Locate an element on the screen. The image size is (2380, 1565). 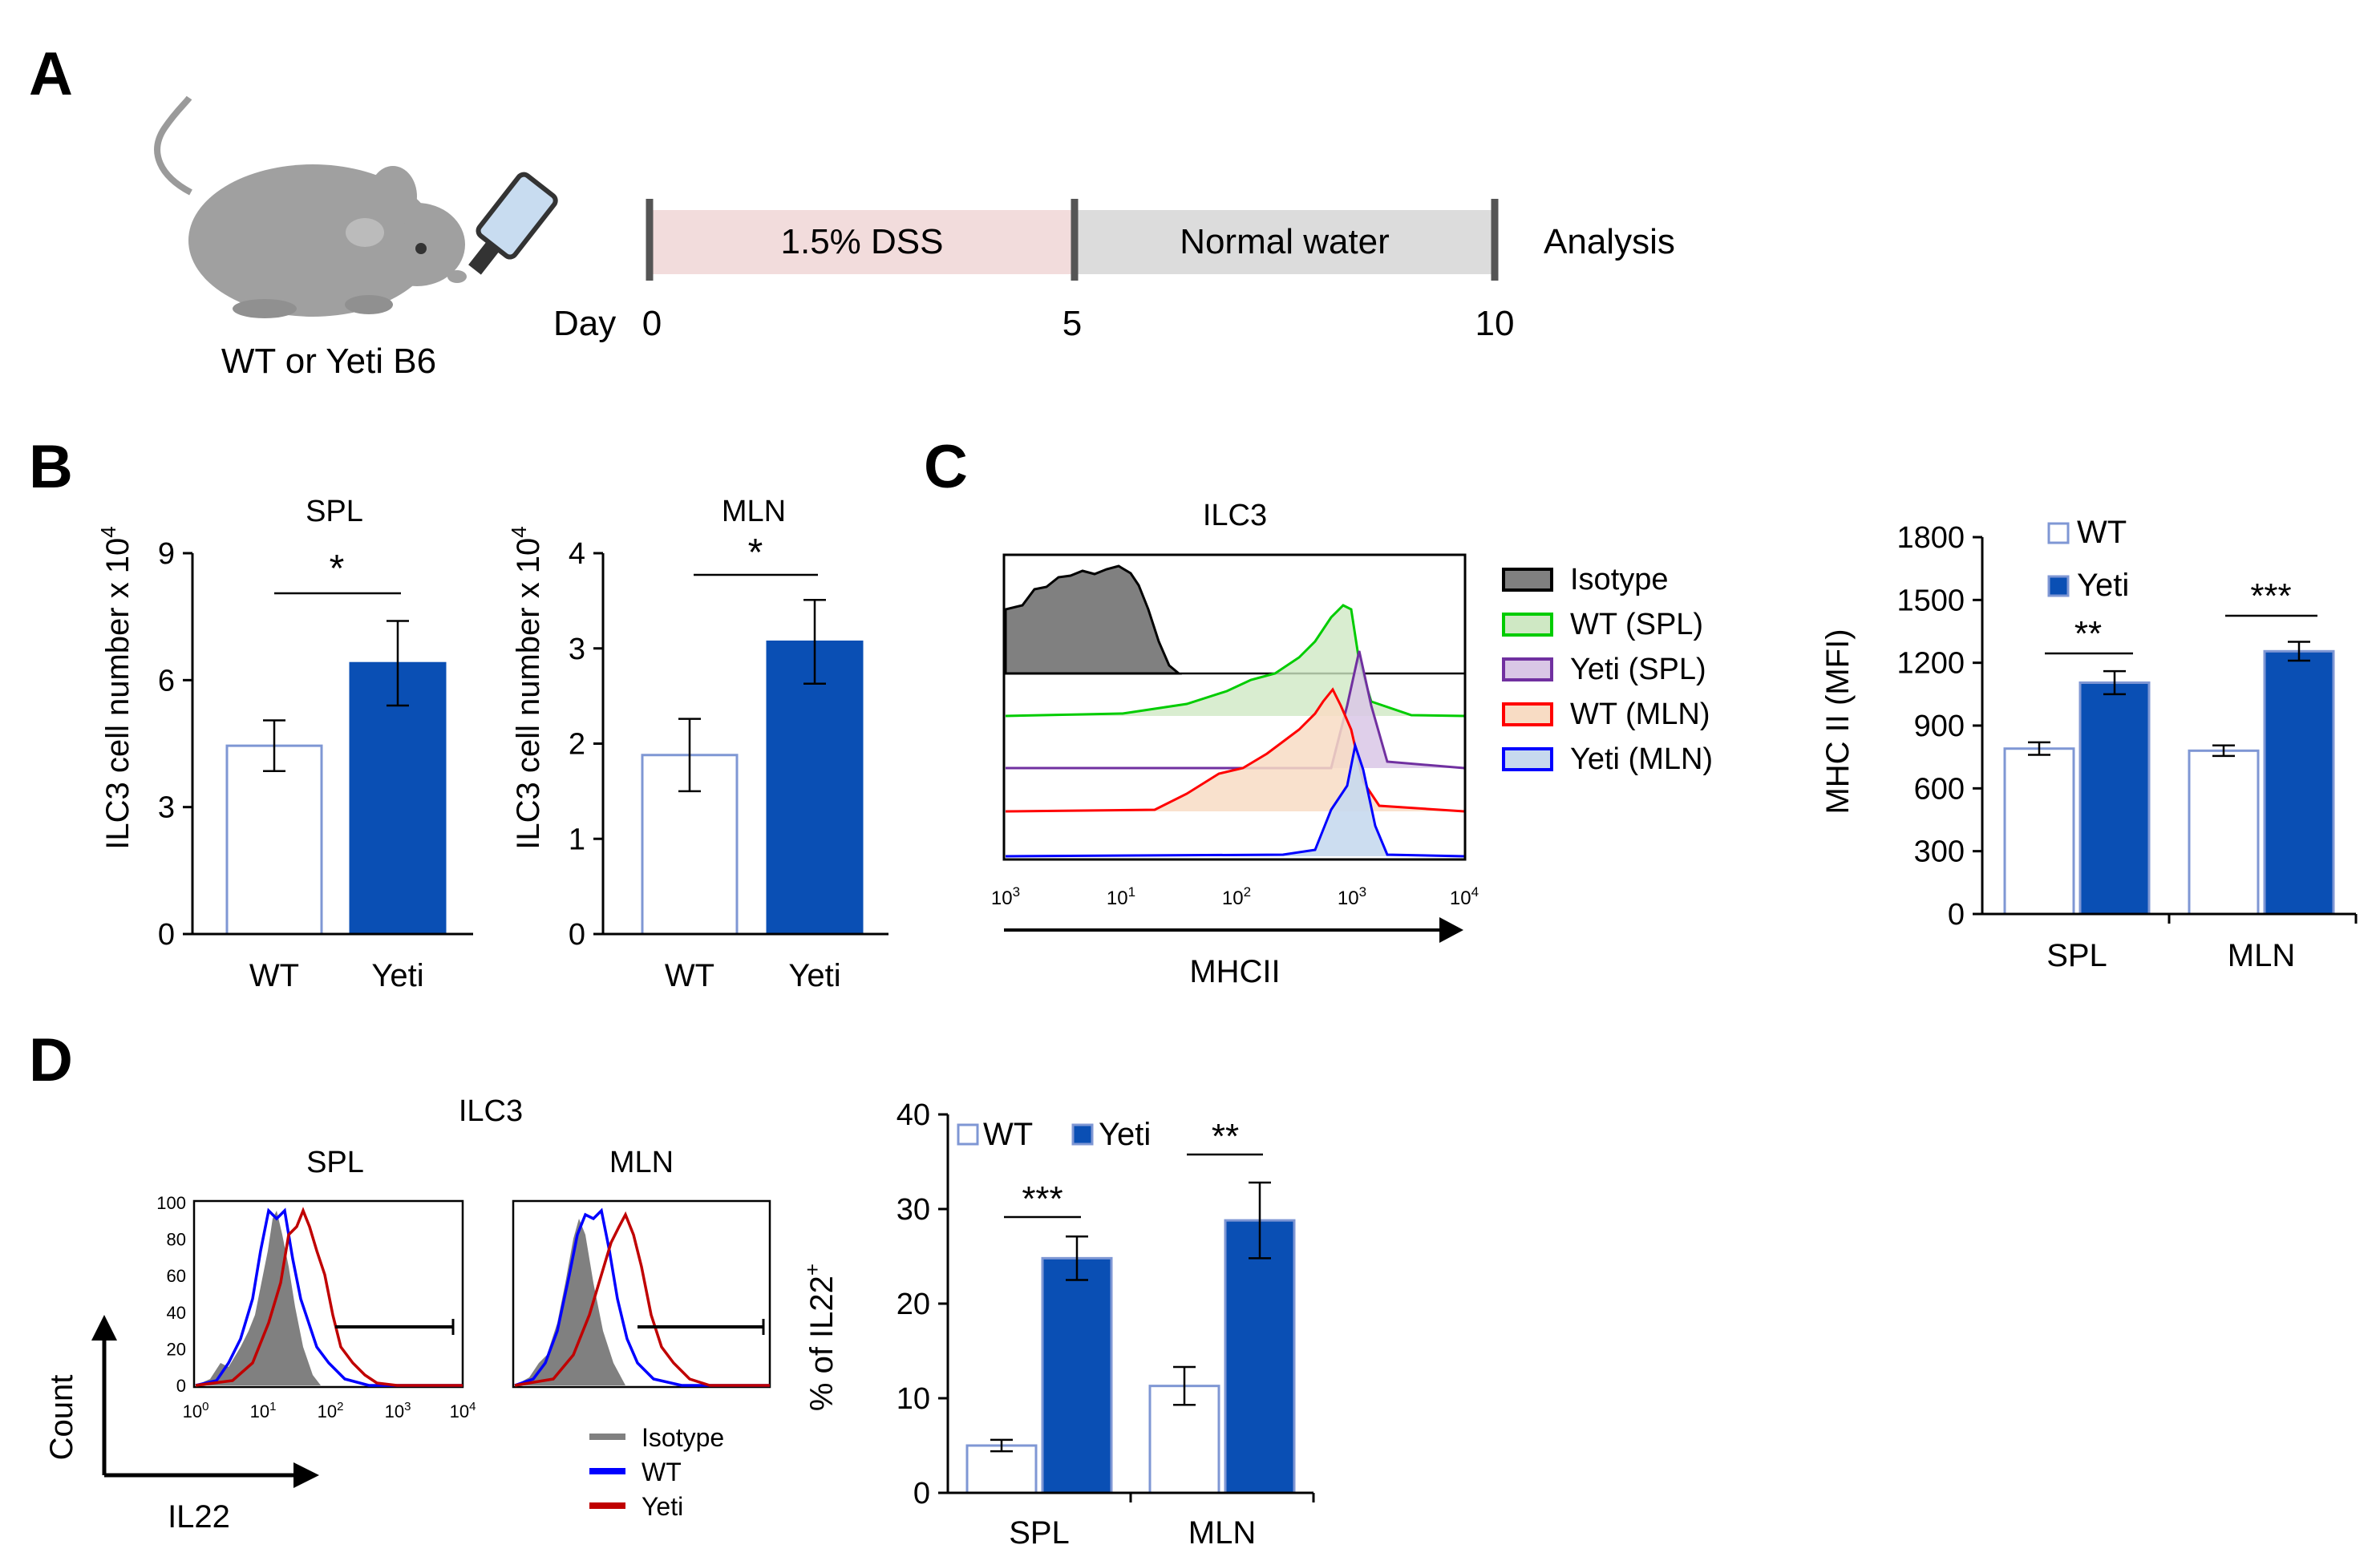
y-axis-label: Count is located at coordinates (61, 1418).